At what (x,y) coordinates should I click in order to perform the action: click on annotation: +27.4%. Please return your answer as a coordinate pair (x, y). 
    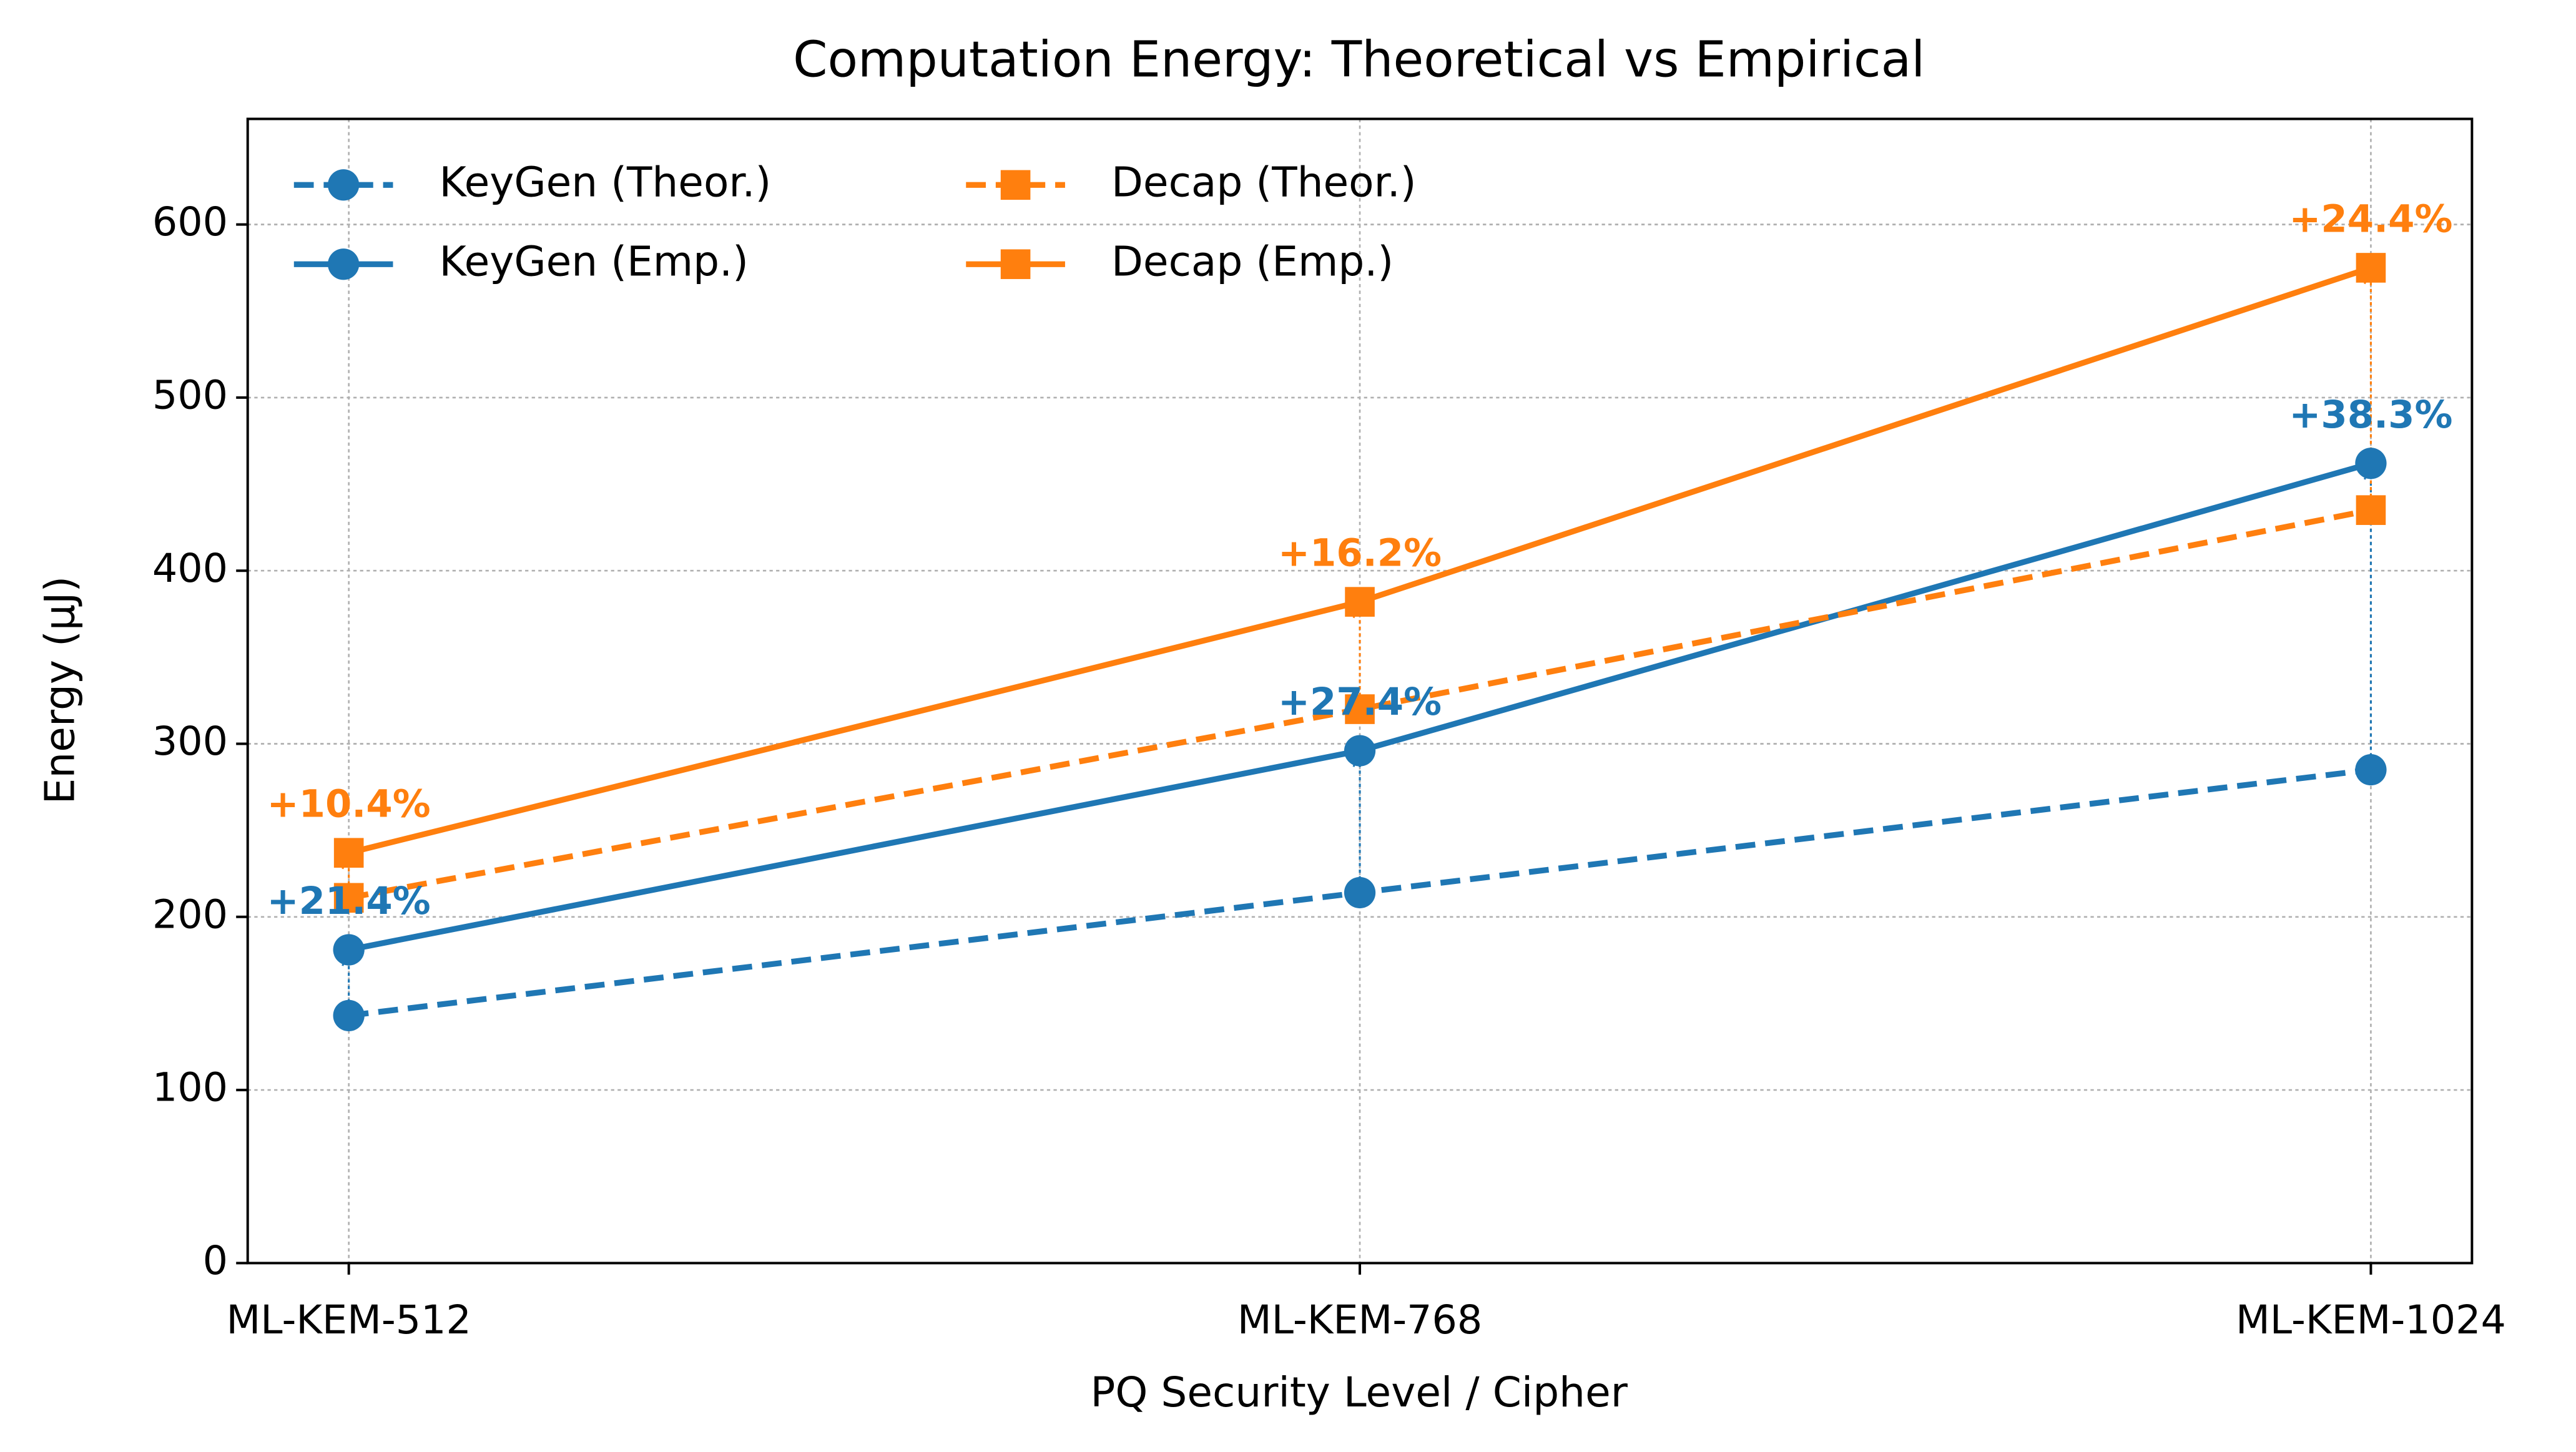
    Looking at the image, I should click on (1360, 702).